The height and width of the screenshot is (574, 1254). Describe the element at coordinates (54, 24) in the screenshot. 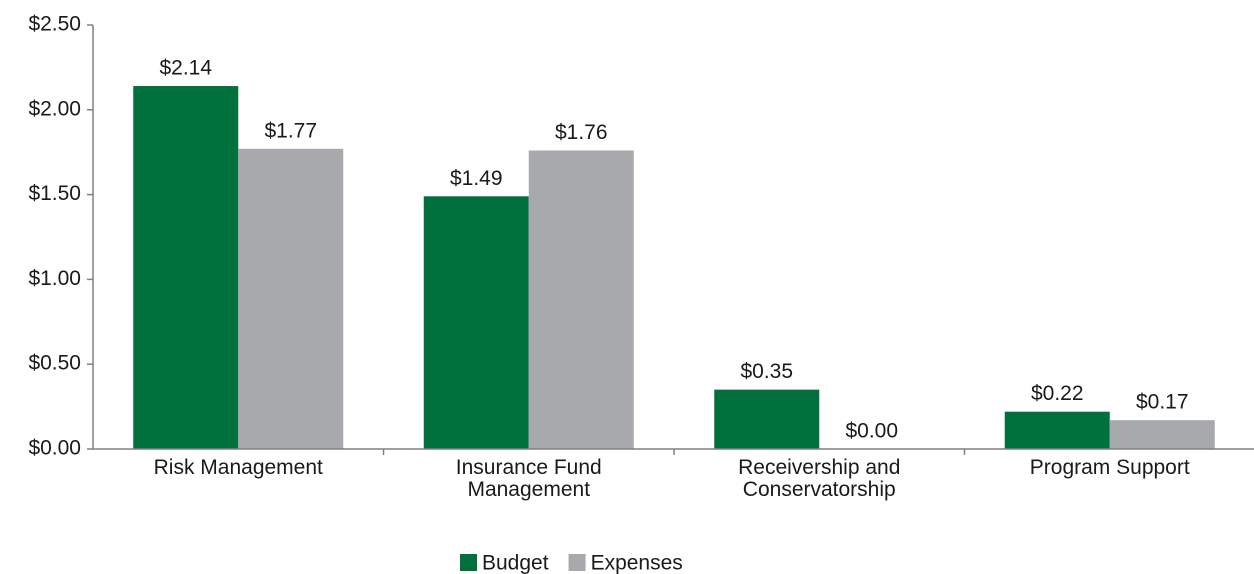

I see `y-tick-label: $2.50` at that location.